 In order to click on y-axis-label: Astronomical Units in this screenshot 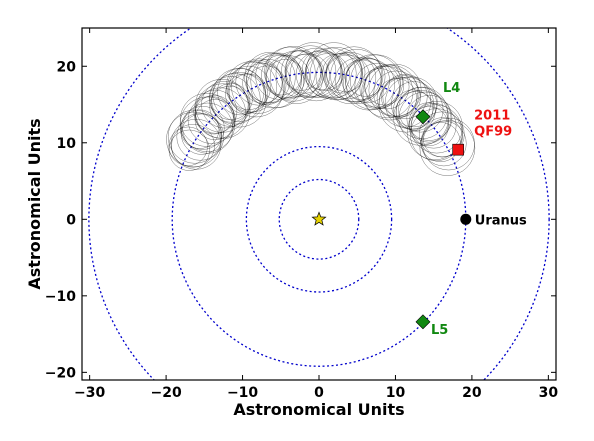, I will do `click(34, 203)`.